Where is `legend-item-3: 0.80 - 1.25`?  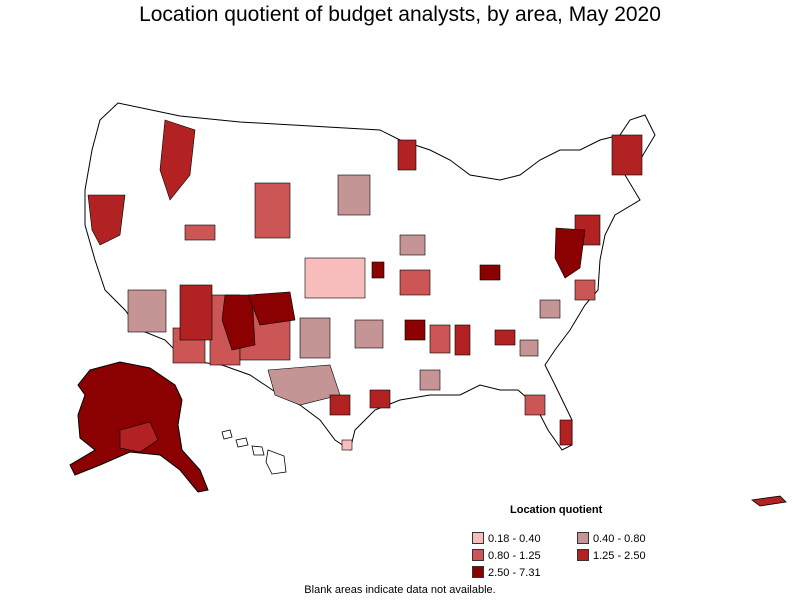
legend-item-3: 0.80 - 1.25 is located at coordinates (506, 555).